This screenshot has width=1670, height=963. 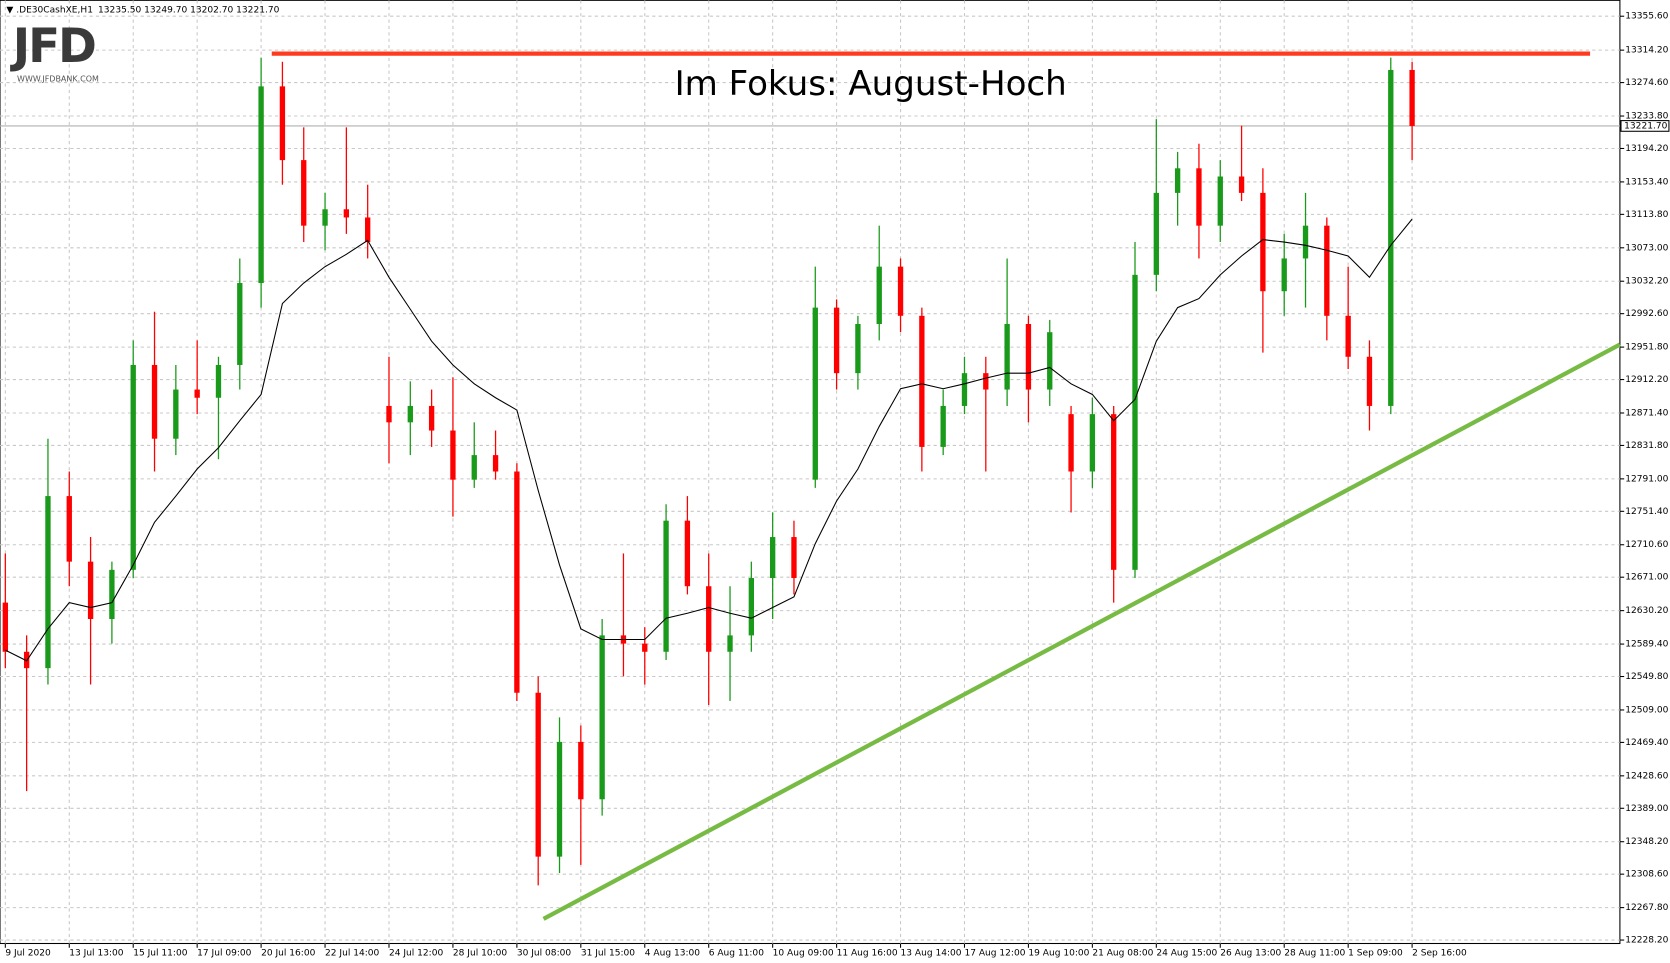 What do you see at coordinates (1646, 611) in the screenshot?
I see `y-tick-label: 12630.20` at bounding box center [1646, 611].